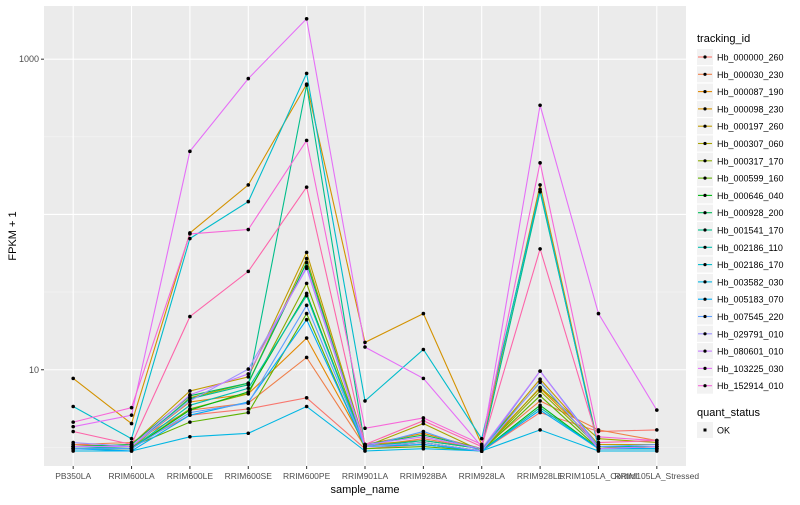  I want to click on y-axis-title: FPKM + 1, so click(13, 235).